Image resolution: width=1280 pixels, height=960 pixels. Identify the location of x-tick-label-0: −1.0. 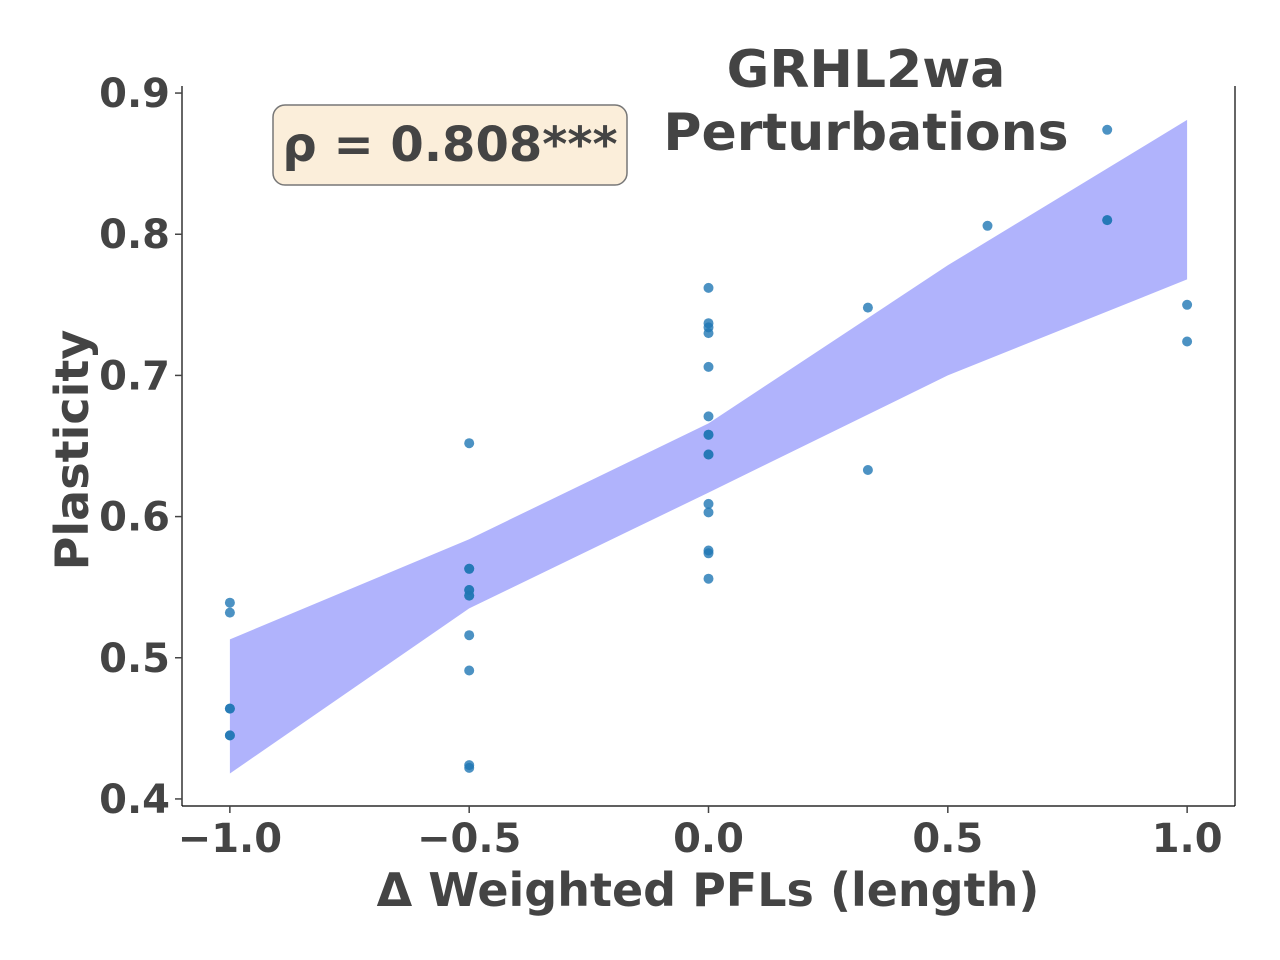
(230, 839).